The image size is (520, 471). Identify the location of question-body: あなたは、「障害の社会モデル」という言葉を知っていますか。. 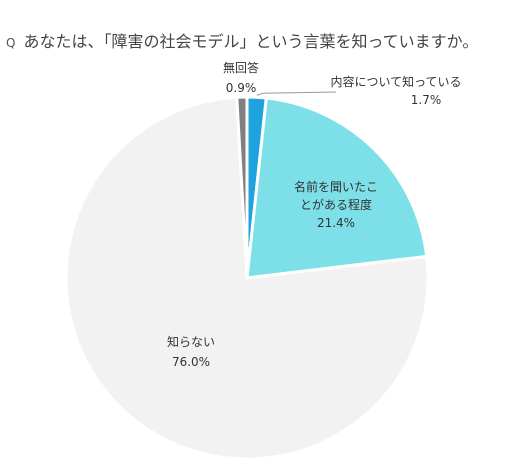
(251, 41).